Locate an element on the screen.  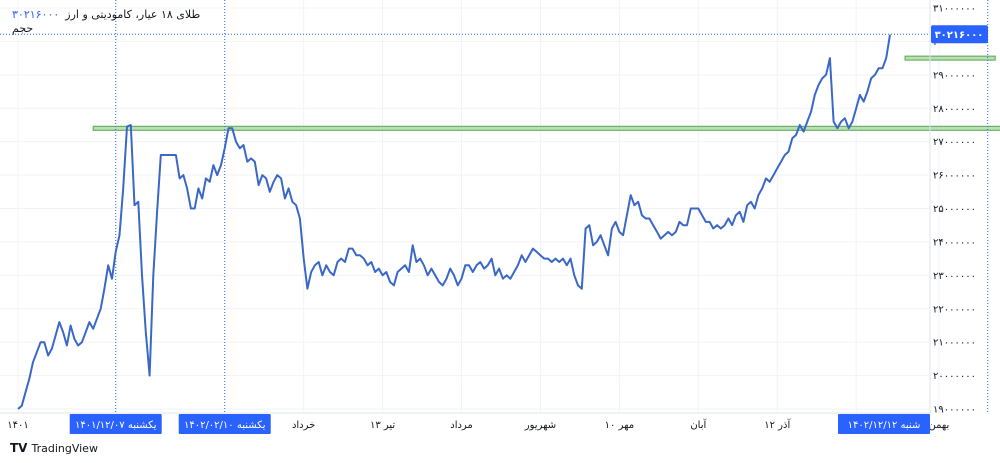
x-tick-label: مرداد is located at coordinates (461, 425).